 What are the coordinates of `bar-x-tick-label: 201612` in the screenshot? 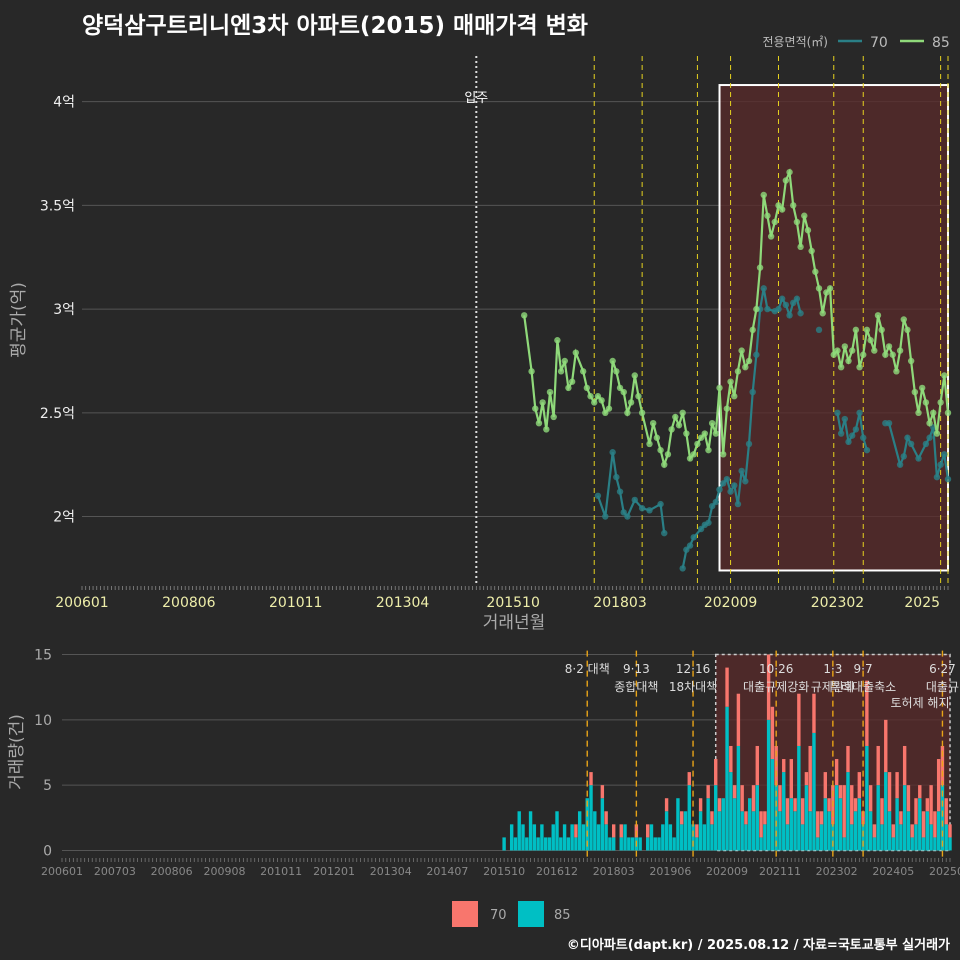 It's located at (557, 871).